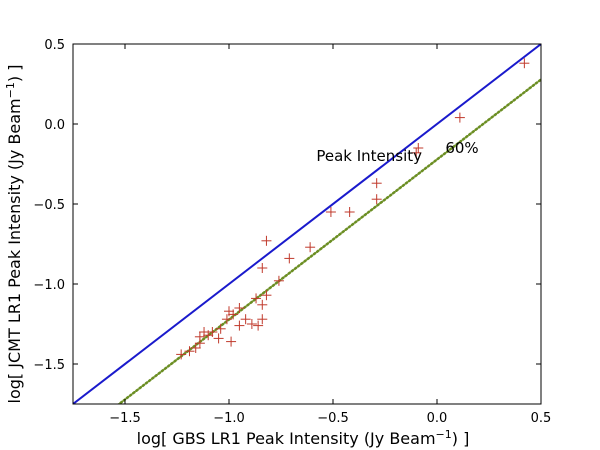 This screenshot has height=450, width=600. I want to click on x-tick-label: −0.5, so click(333, 418).